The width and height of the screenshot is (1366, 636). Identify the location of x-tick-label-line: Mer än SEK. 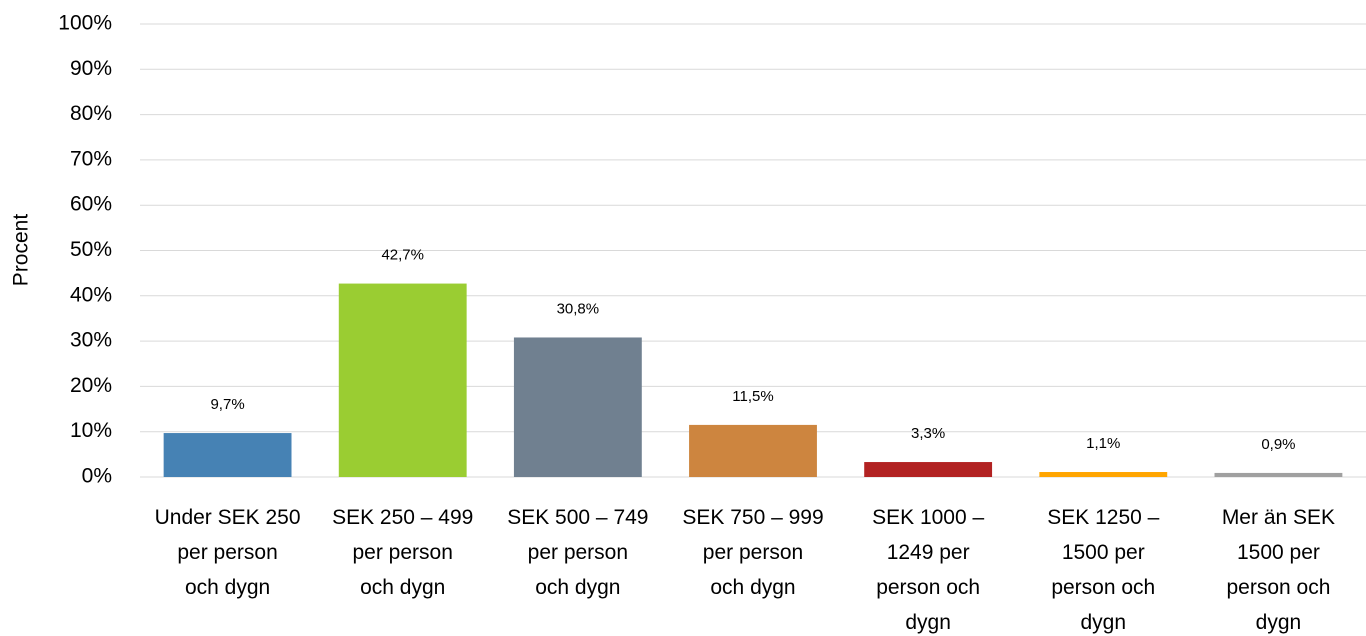
(1278, 517).